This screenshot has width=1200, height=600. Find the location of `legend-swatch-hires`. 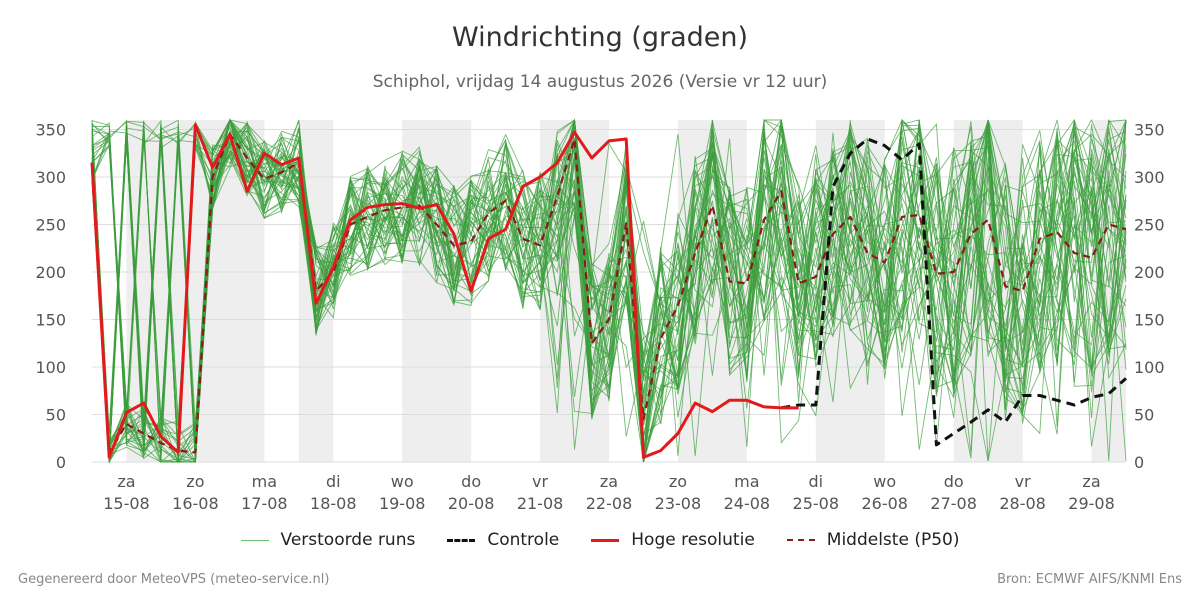

legend-swatch-hires is located at coordinates (605, 540).